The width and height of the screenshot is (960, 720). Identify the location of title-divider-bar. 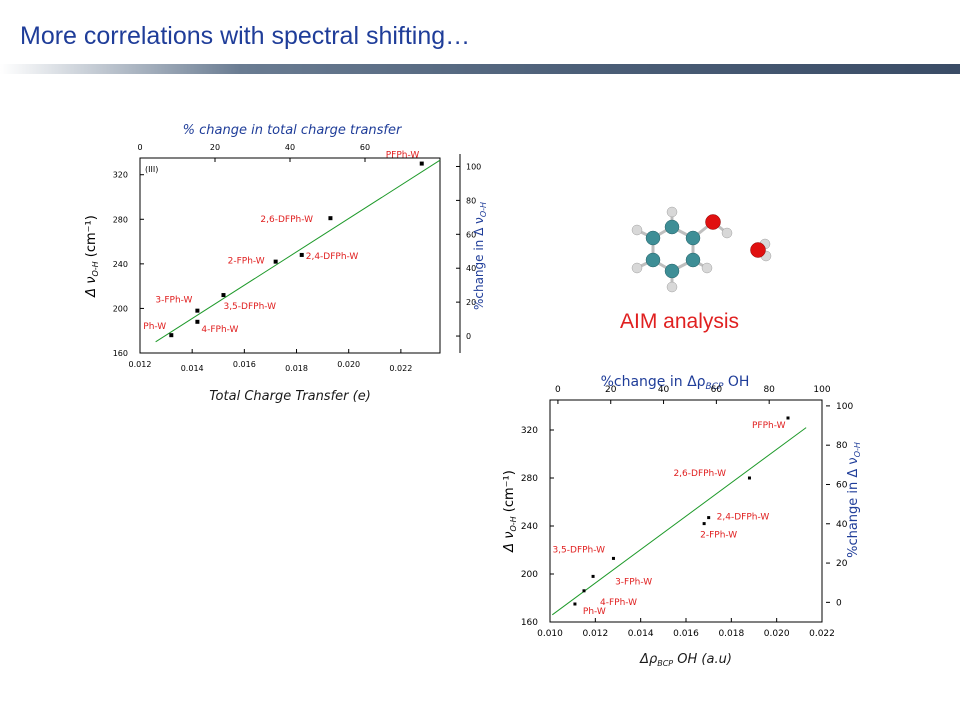
(480, 69).